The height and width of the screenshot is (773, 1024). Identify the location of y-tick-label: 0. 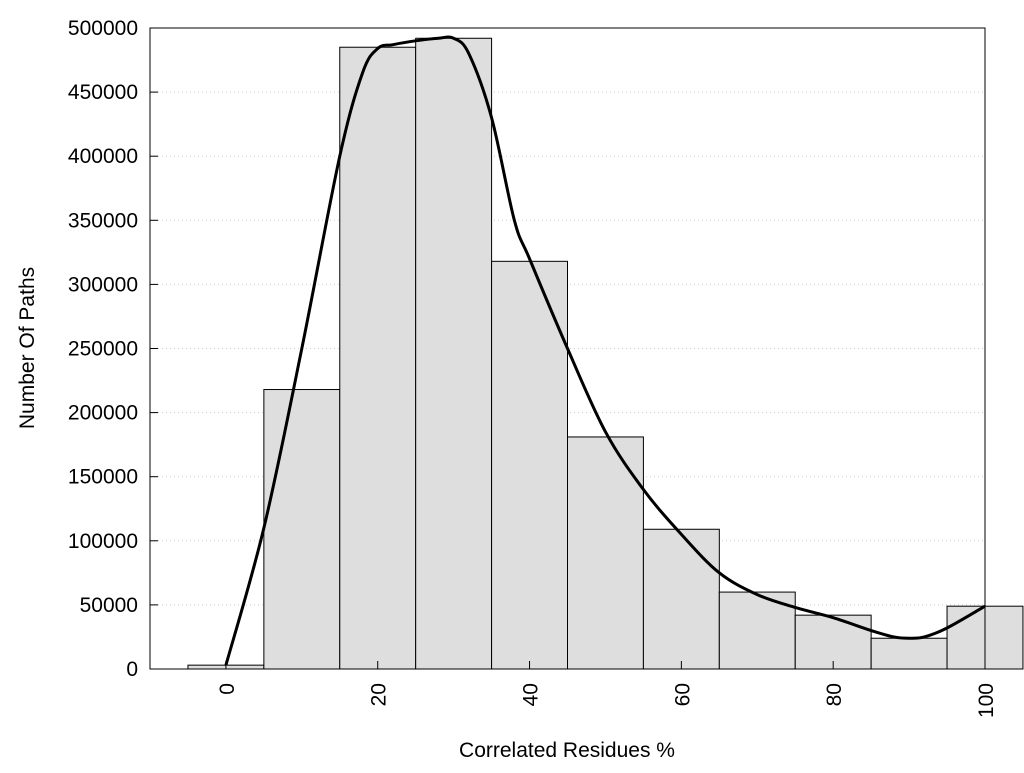
(132, 669).